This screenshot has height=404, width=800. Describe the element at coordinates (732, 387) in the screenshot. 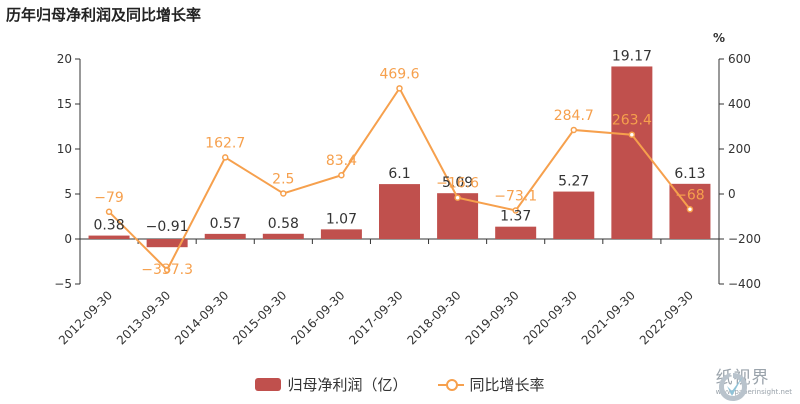

I see `watermark-logo-icon` at that location.